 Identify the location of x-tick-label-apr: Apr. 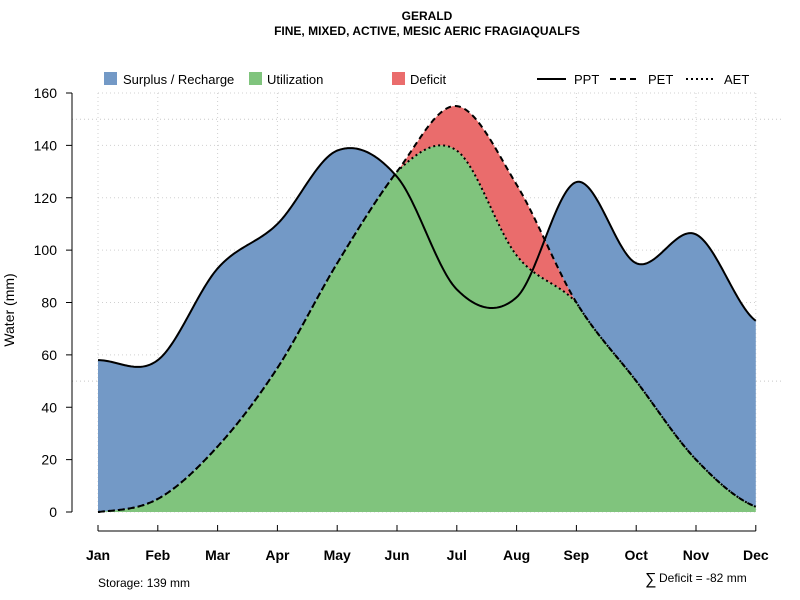
(277, 555).